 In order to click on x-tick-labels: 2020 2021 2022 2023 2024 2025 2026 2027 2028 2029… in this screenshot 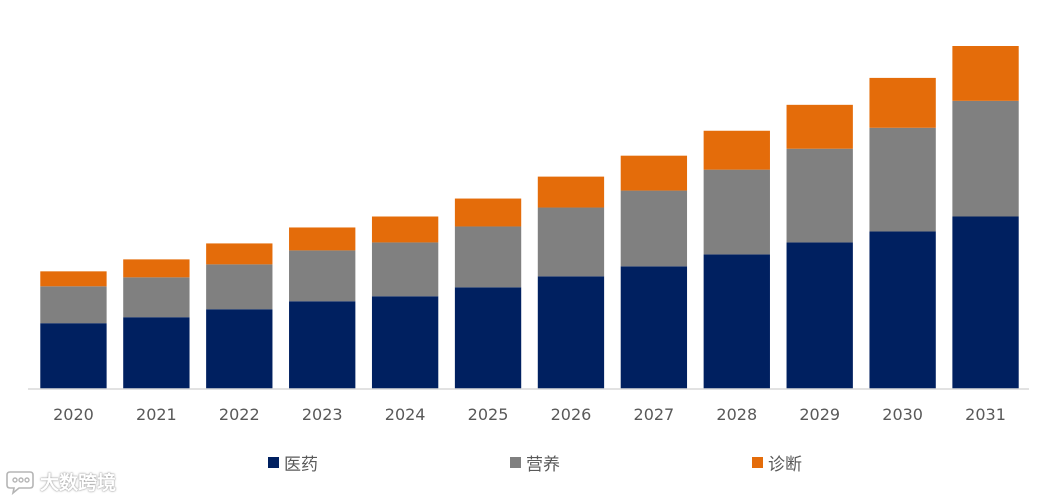, I will do `click(529, 414)`.